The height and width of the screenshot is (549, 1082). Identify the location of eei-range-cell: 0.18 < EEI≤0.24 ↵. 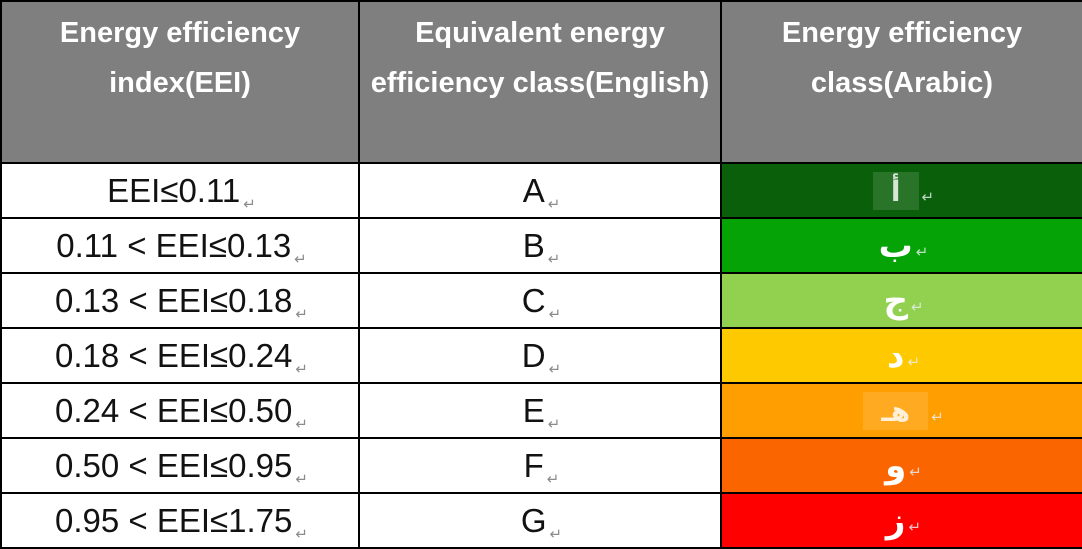
(180, 355).